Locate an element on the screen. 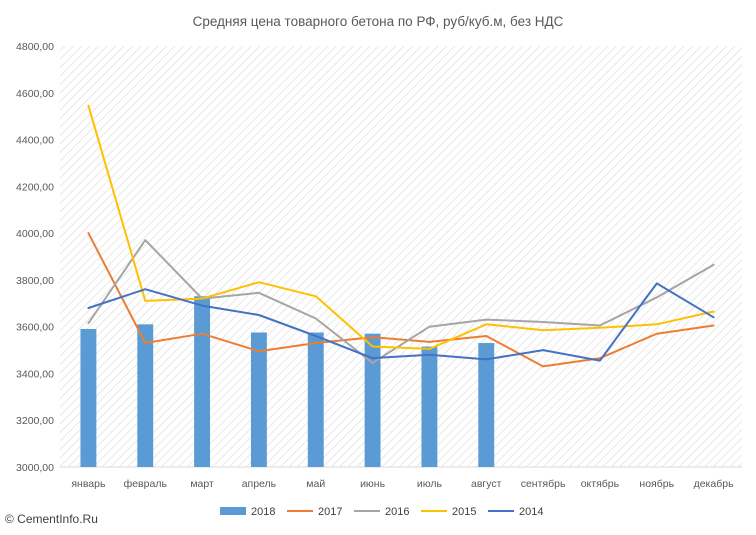 The height and width of the screenshot is (535, 756). x-tick-label: февраль is located at coordinates (146, 484).